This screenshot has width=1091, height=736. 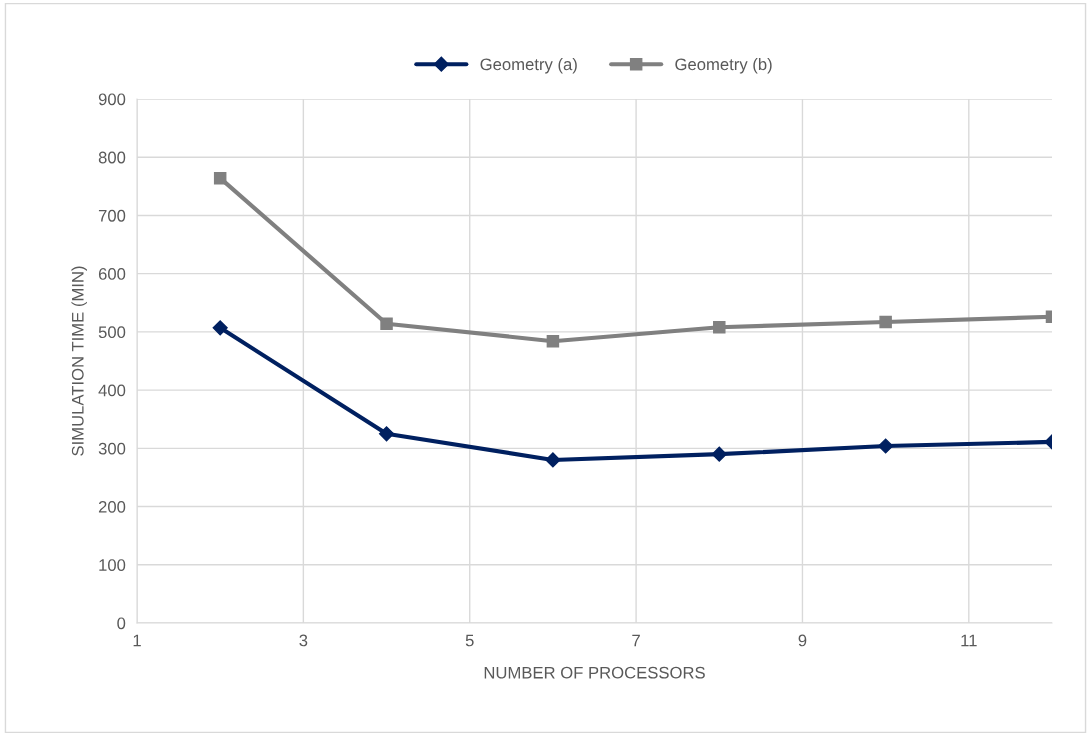 What do you see at coordinates (112, 332) in the screenshot?
I see `y-tick-label: 500` at bounding box center [112, 332].